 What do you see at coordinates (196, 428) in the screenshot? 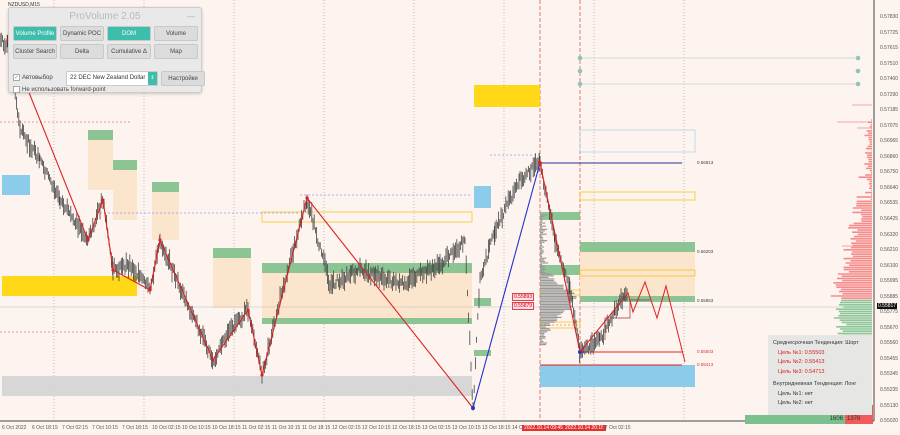
I see `time-tick: 10 Oct 10:15` at bounding box center [196, 428].